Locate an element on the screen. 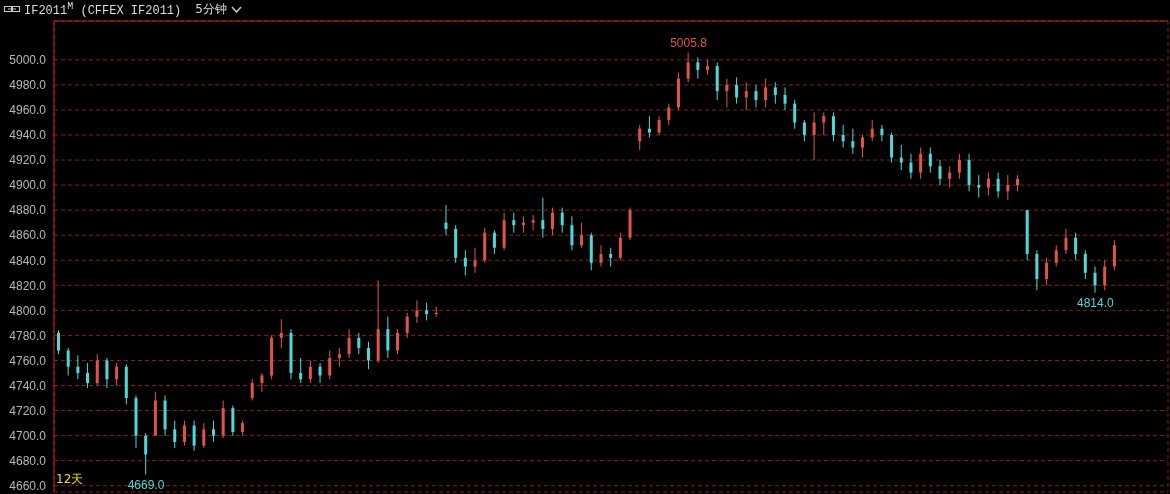 The width and height of the screenshot is (1170, 494). y-tick-label: 4880.0 is located at coordinates (28, 210).